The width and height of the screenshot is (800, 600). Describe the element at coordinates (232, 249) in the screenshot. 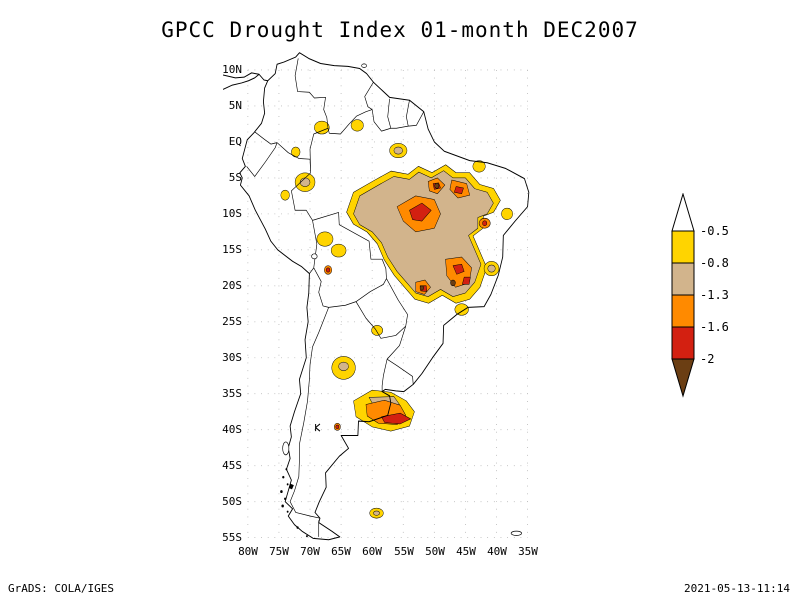

I see `lat-label: 15S` at that location.